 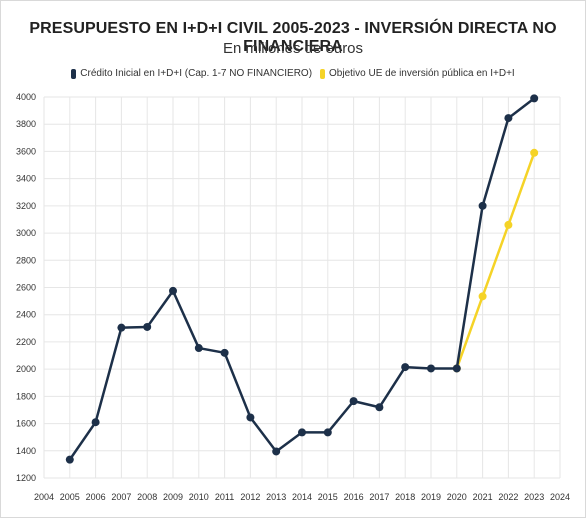 I want to click on series-0-point-2017, so click(x=379, y=407).